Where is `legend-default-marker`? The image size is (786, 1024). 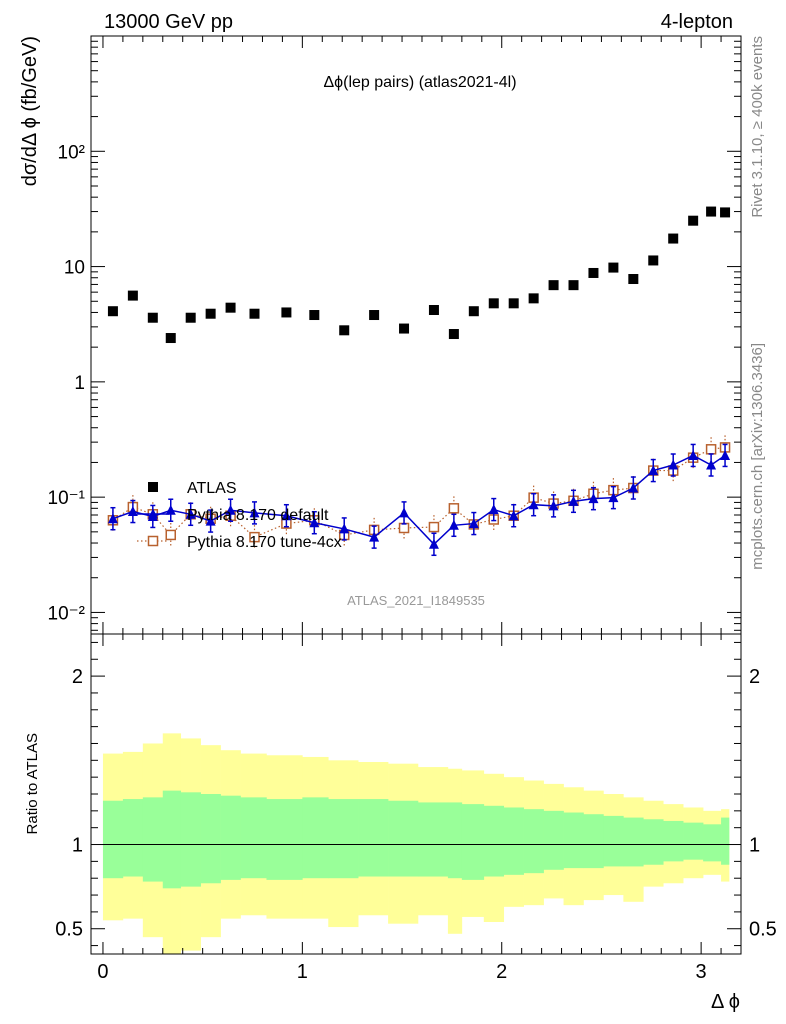
legend-default-marker is located at coordinates (153, 513).